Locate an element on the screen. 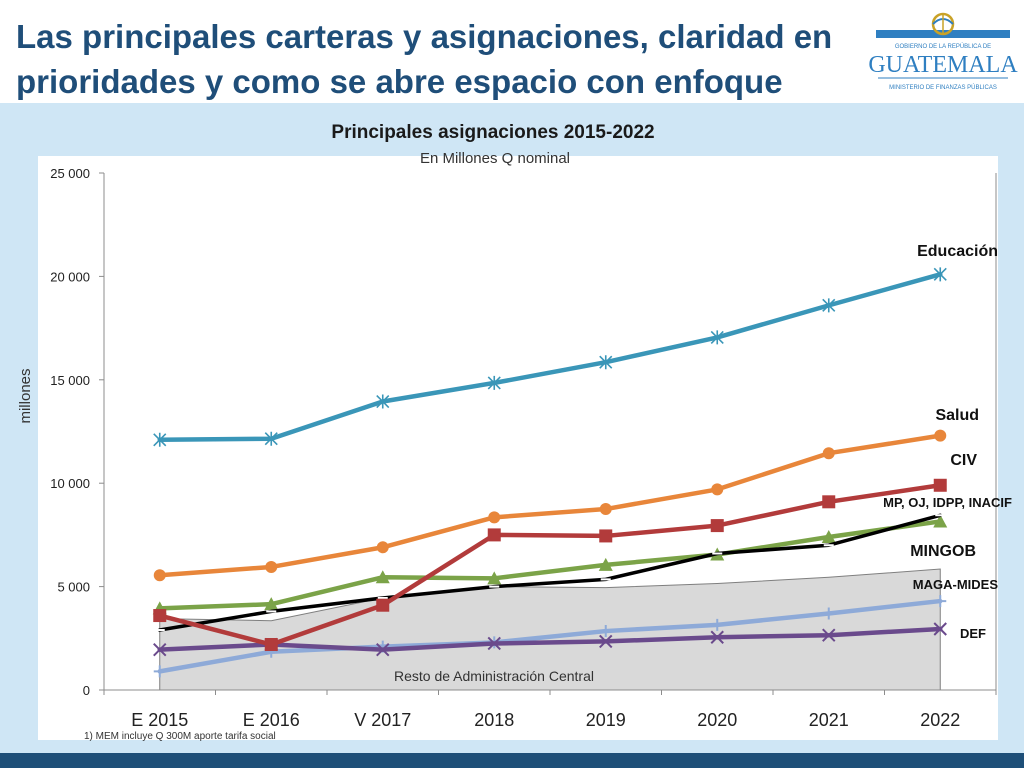 The width and height of the screenshot is (1024, 768). series-line-salud is located at coordinates (550, 505).